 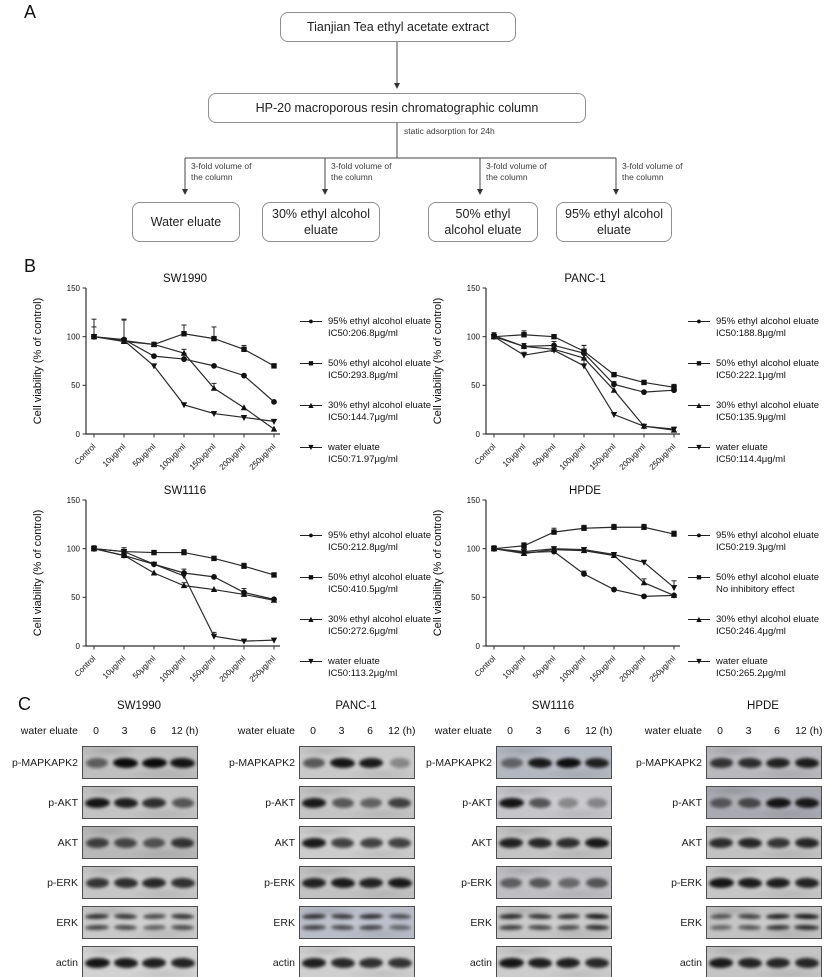 What do you see at coordinates (104, 733) in the screenshot?
I see `treatment-header: water eluate 0 3 6 12 (h)` at bounding box center [104, 733].